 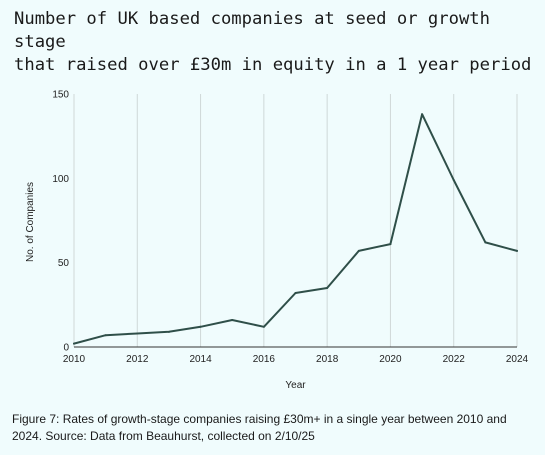 I want to click on x-axis-ticks: 2010 2012 2014 2016 2018 2020 2022 2024, so click(x=296, y=359).